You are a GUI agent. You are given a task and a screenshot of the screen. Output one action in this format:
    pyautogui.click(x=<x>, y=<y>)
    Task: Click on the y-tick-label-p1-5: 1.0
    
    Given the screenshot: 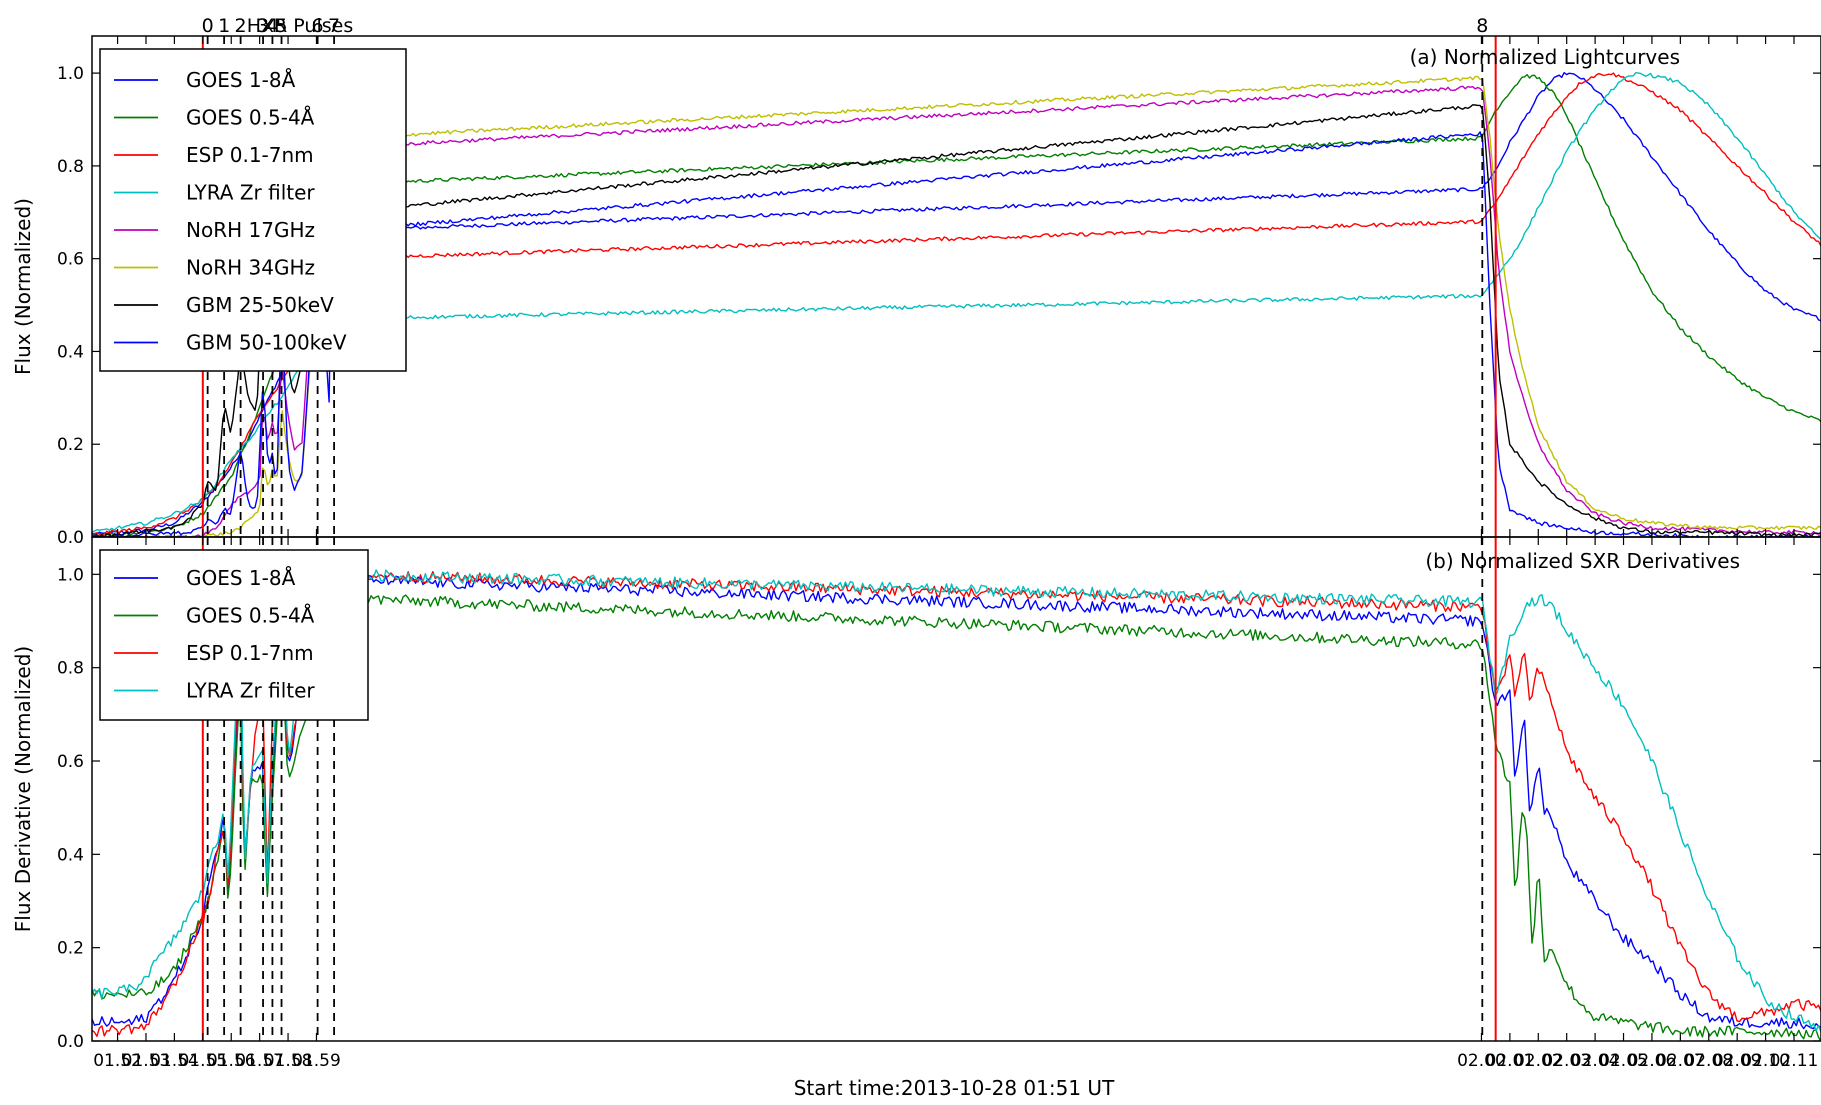 What is the action you would take?
    pyautogui.click(x=70, y=575)
    